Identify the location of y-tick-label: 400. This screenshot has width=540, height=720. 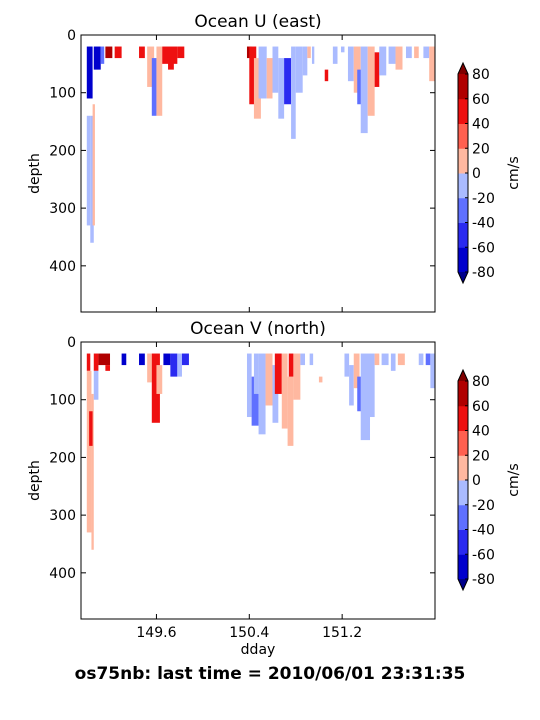
(62, 267).